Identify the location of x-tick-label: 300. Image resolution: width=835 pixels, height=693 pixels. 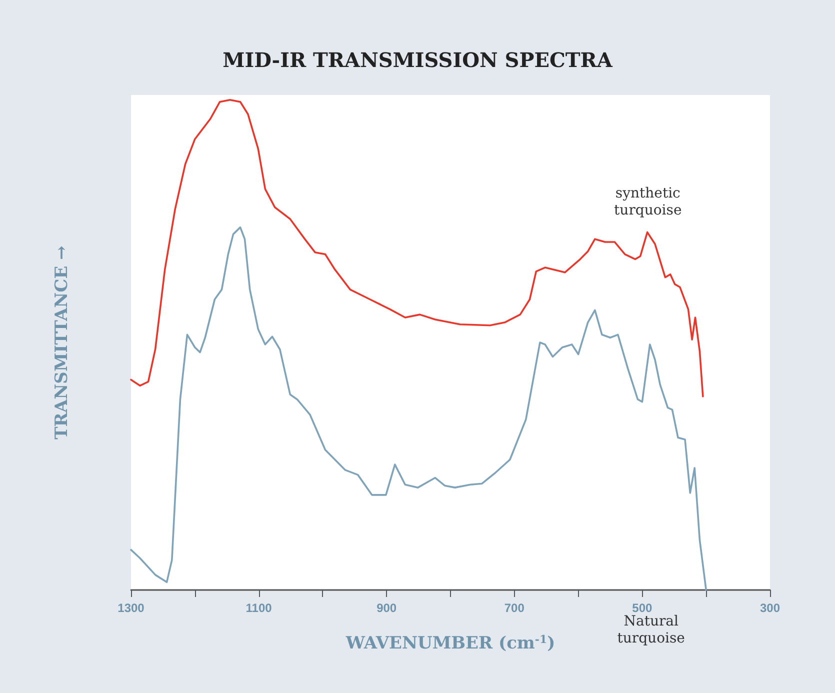
(770, 608).